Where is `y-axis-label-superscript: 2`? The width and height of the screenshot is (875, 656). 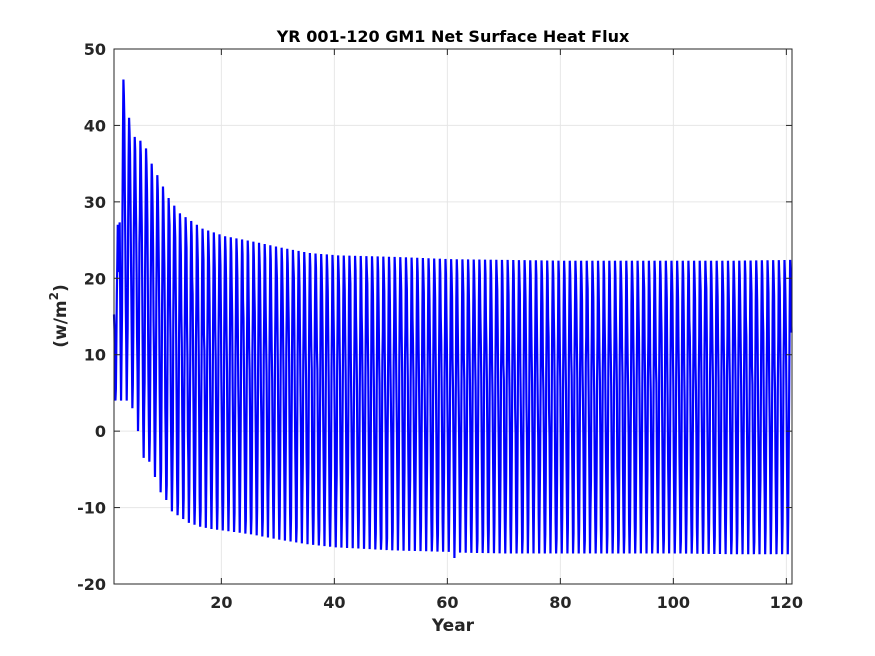
y-axis-label-superscript: 2 is located at coordinates (54, 296).